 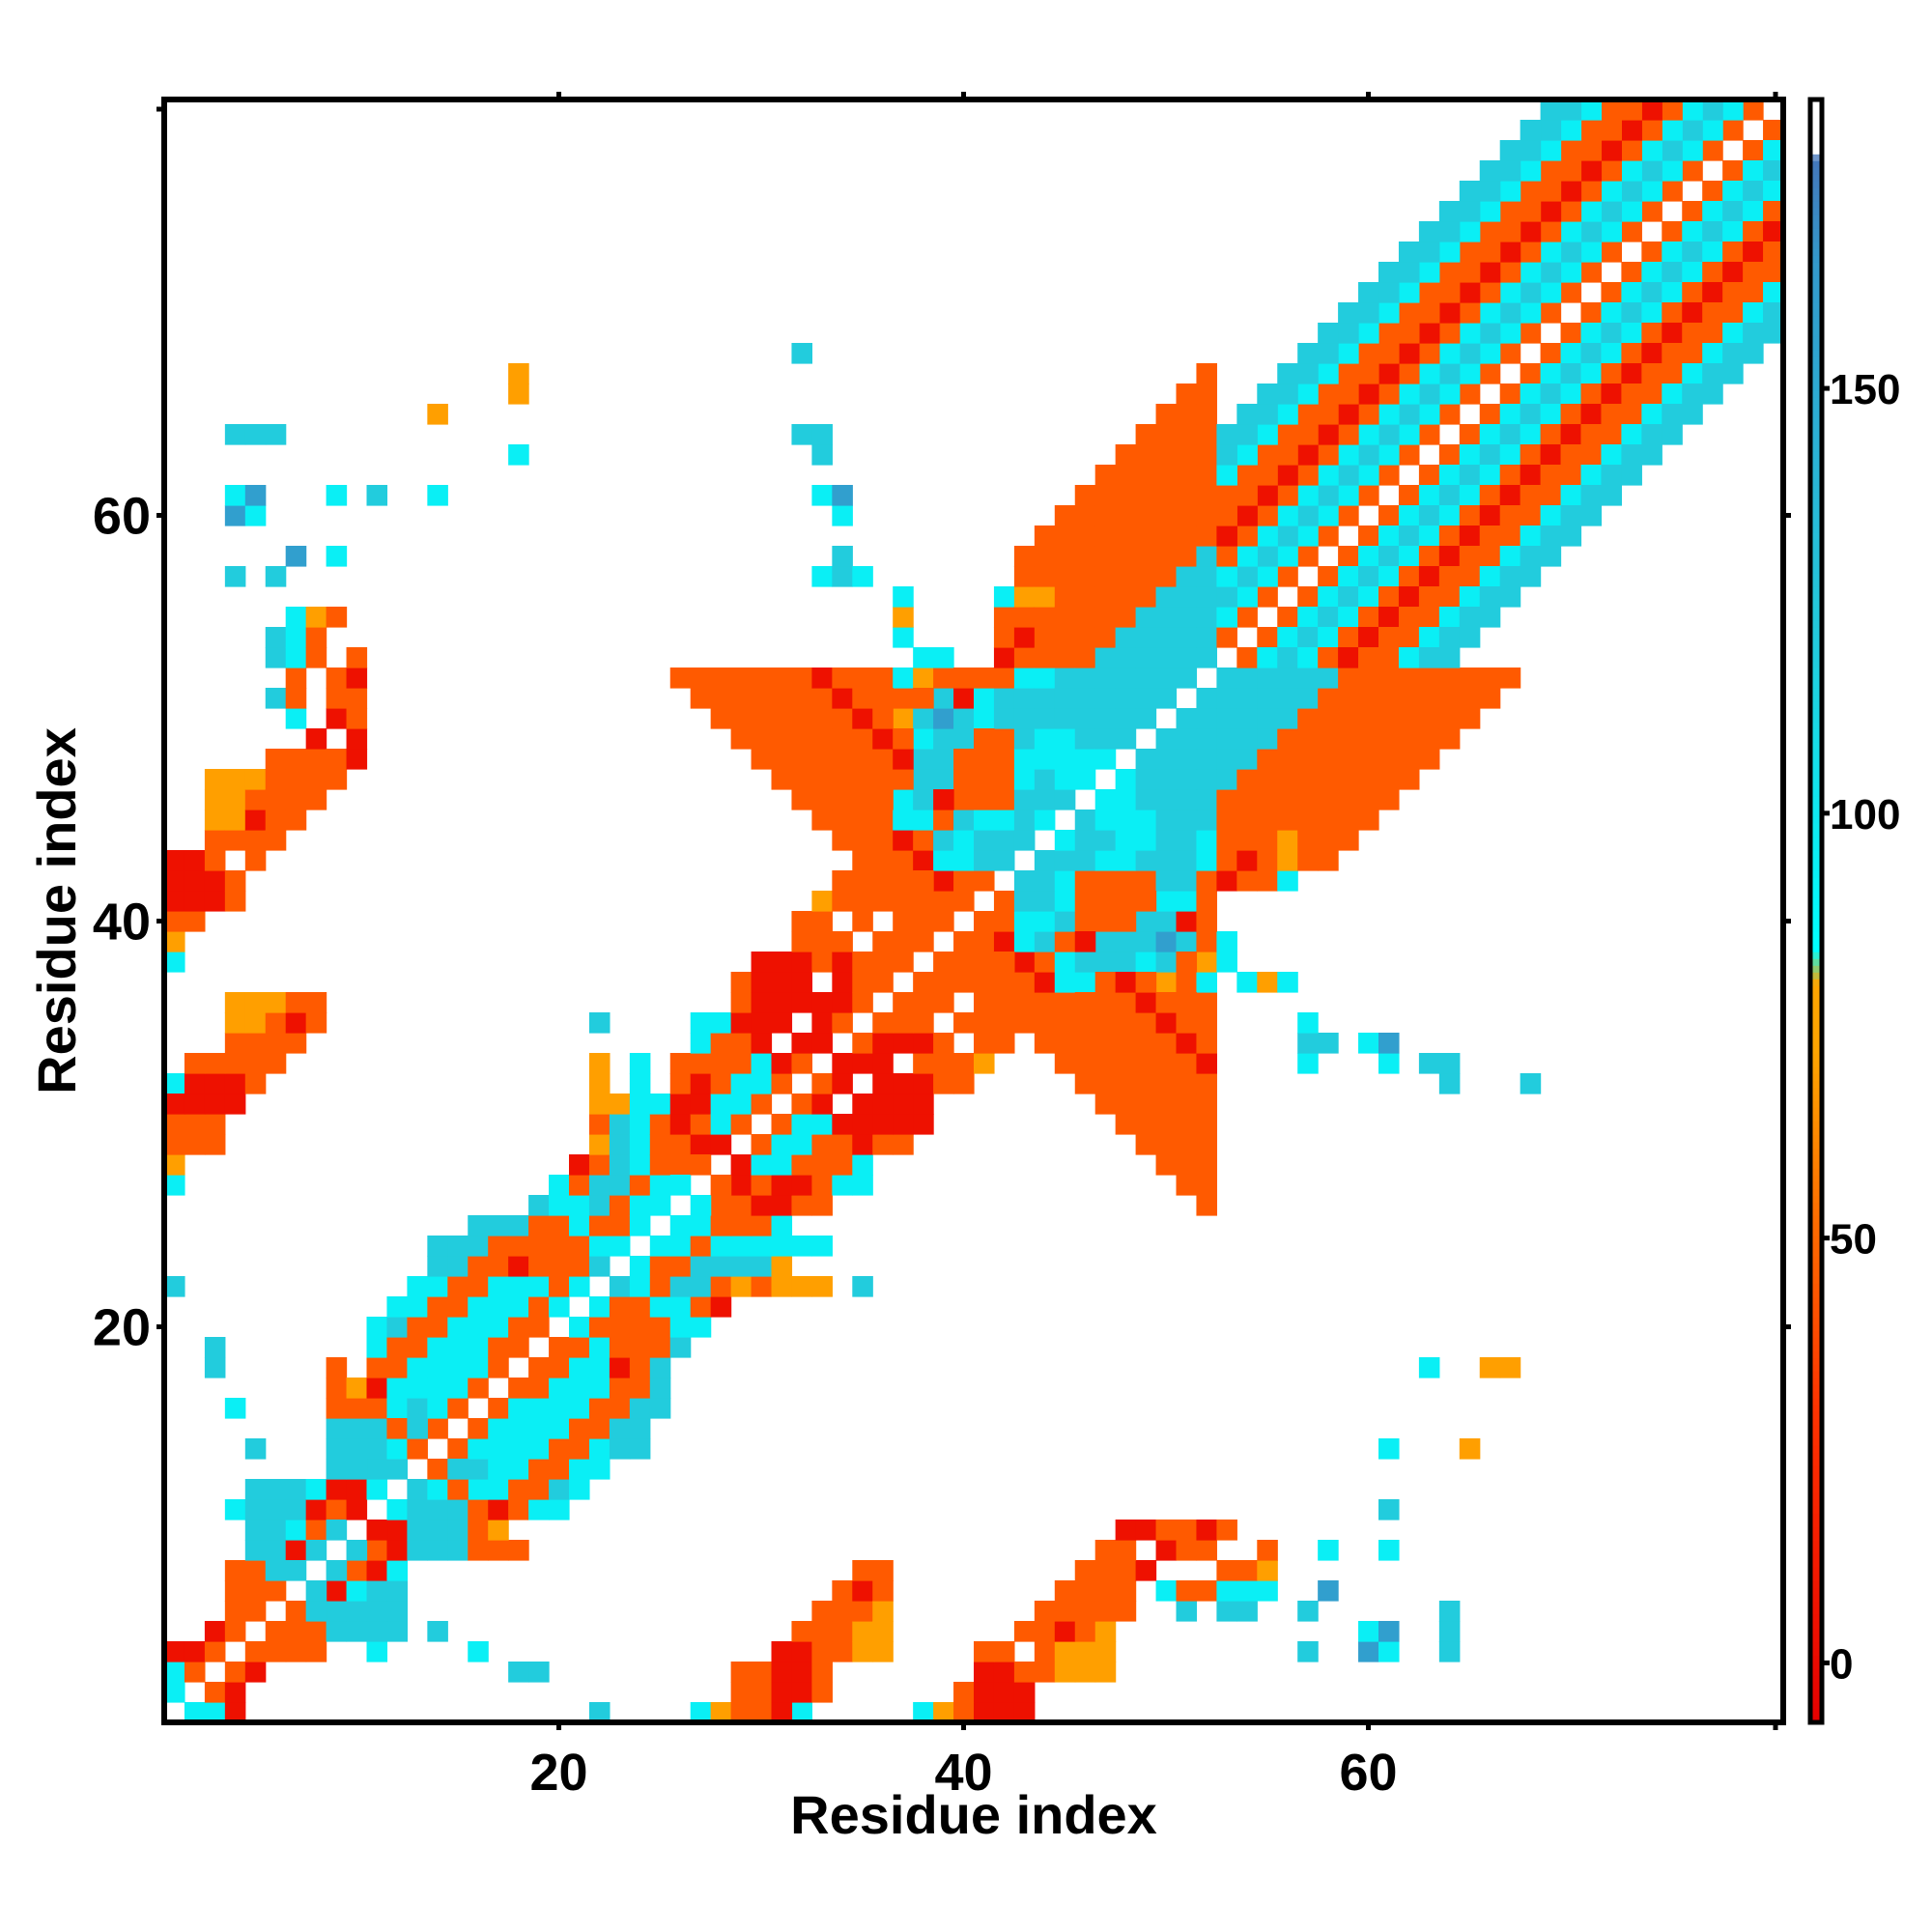 What do you see at coordinates (1865, 389) in the screenshot?
I see `colorbar-tick-label: 150` at bounding box center [1865, 389].